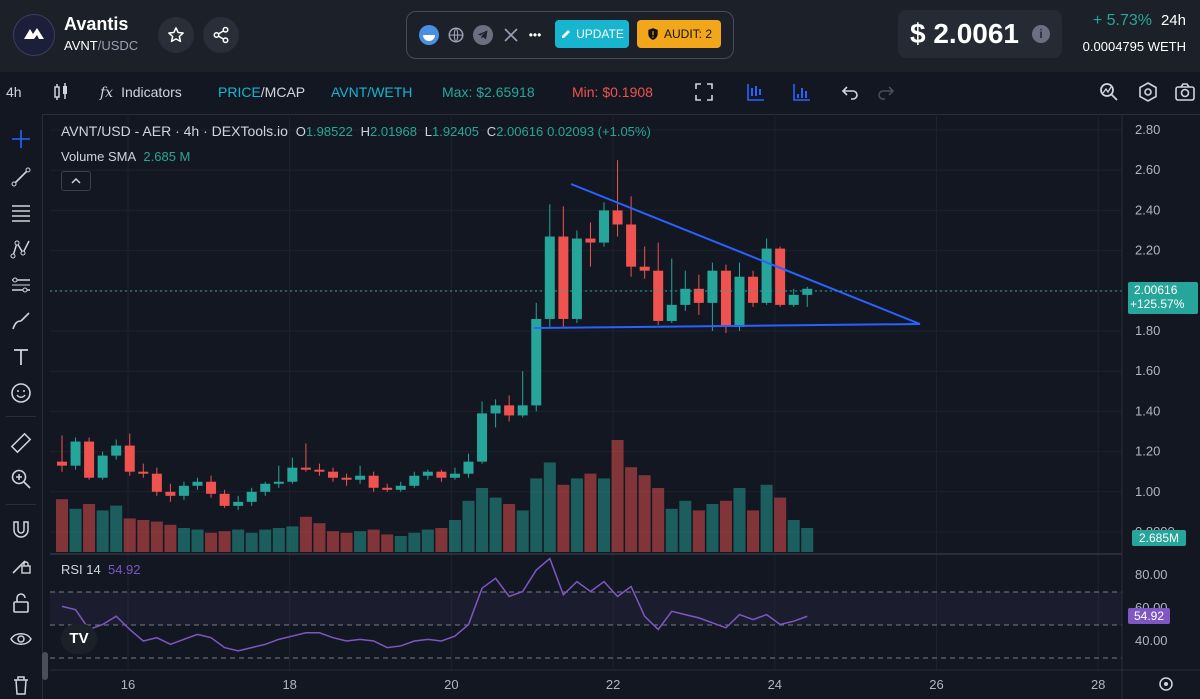 Image resolution: width=1200 pixels, height=699 pixels. I want to click on base-symbol: AVNT, so click(81, 45).